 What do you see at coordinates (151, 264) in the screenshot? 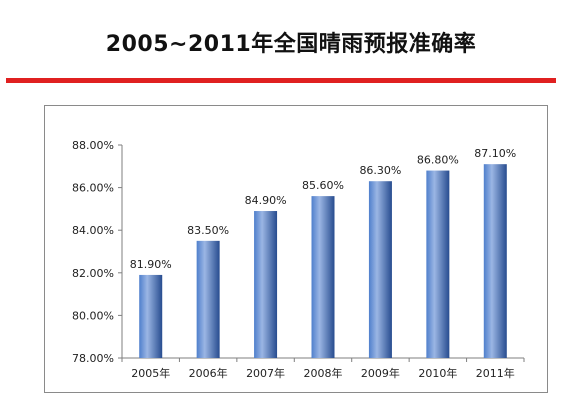
I see `data-label: 81.90%` at bounding box center [151, 264].